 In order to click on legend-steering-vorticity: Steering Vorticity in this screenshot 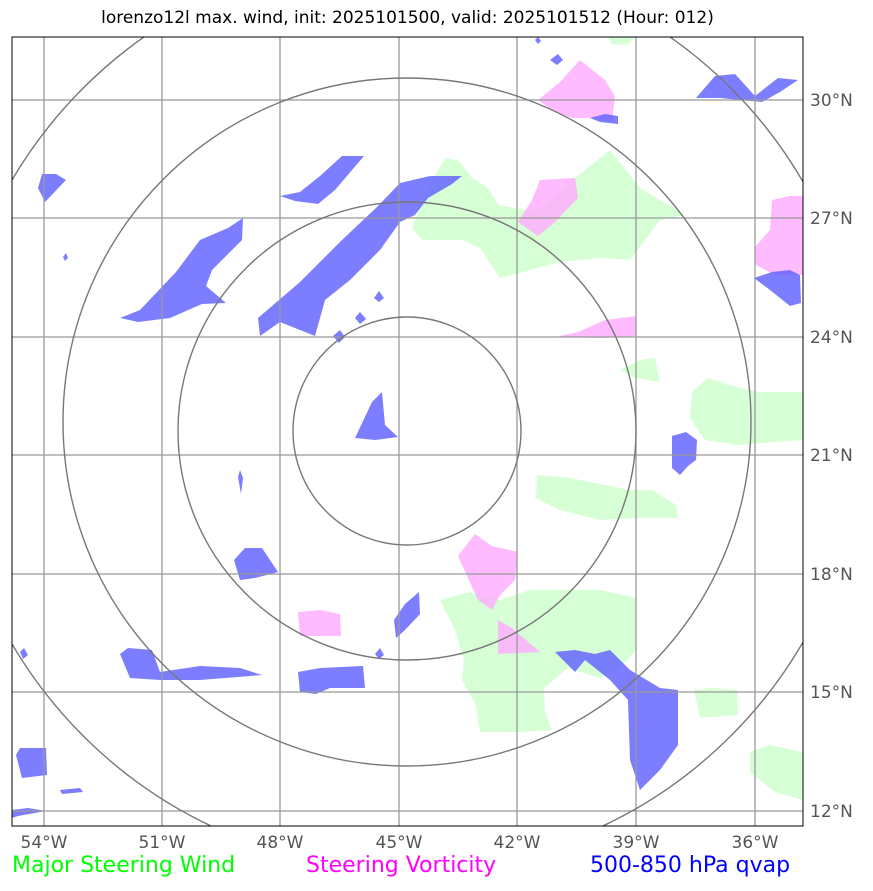, I will do `click(401, 865)`.